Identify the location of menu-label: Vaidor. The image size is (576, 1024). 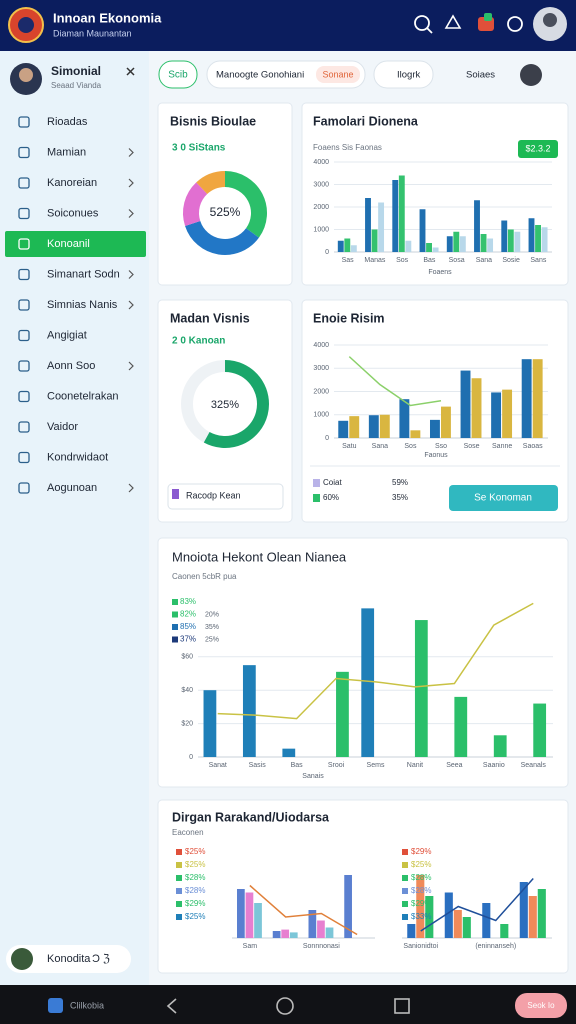
(62, 427).